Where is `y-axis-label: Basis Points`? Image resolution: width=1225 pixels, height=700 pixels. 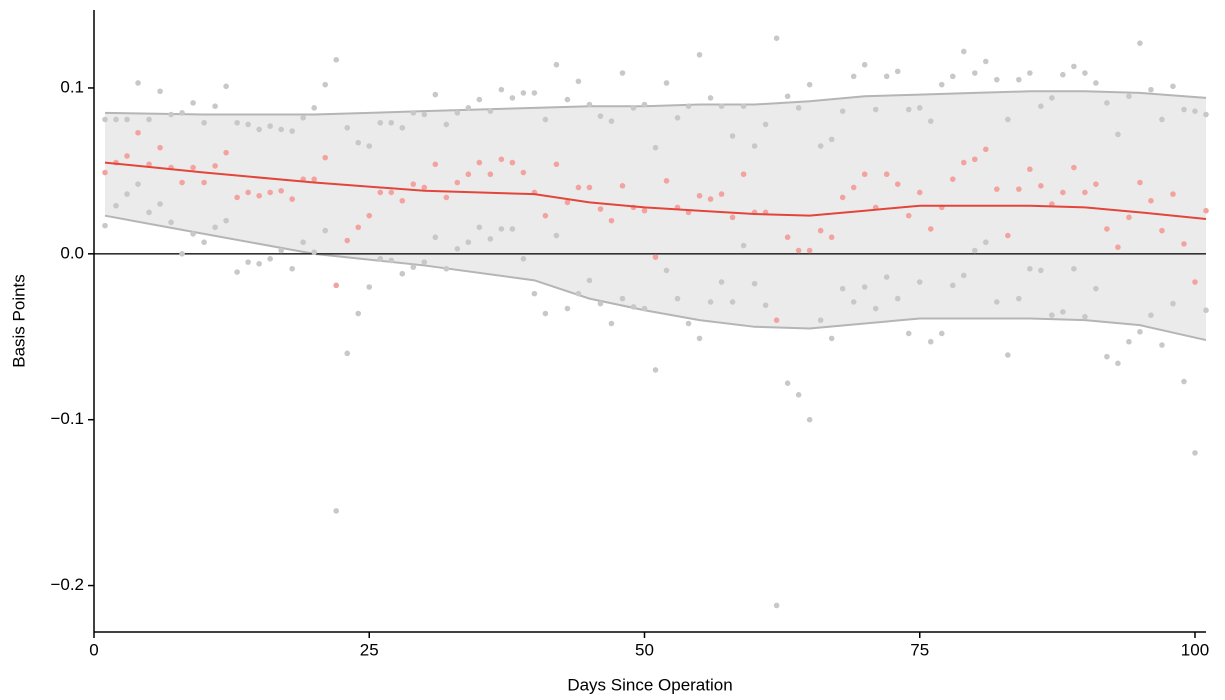
y-axis-label: Basis Points is located at coordinates (18, 321).